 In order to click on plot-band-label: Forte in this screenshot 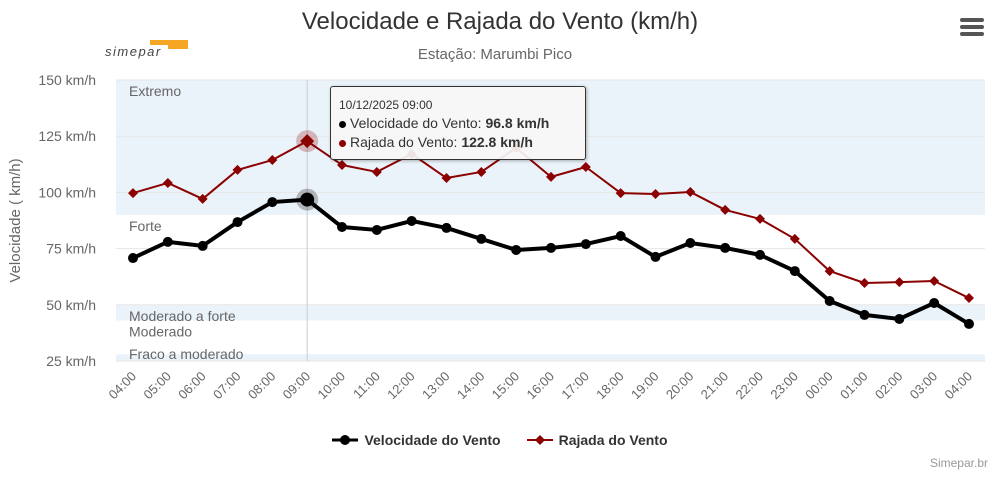, I will do `click(145, 226)`.